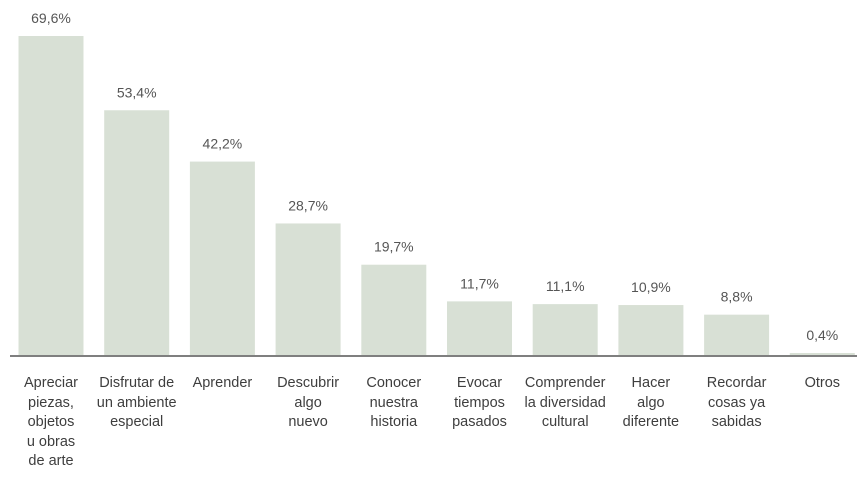 The height and width of the screenshot is (482, 857). What do you see at coordinates (223, 144) in the screenshot?
I see `value-label-2: 42,2%` at bounding box center [223, 144].